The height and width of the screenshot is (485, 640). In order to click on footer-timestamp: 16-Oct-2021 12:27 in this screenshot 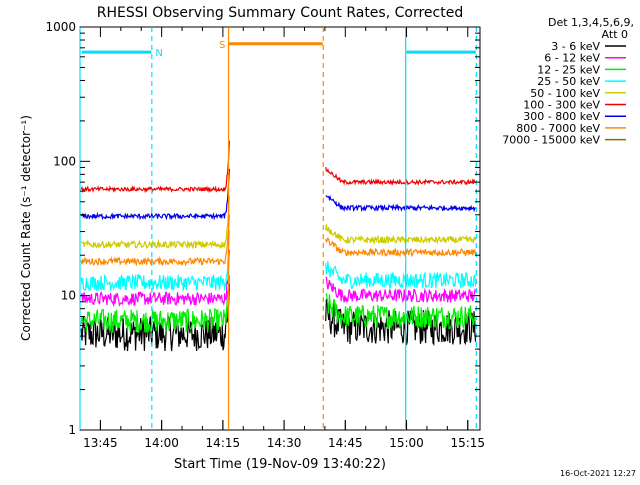, I will do `click(598, 473)`.